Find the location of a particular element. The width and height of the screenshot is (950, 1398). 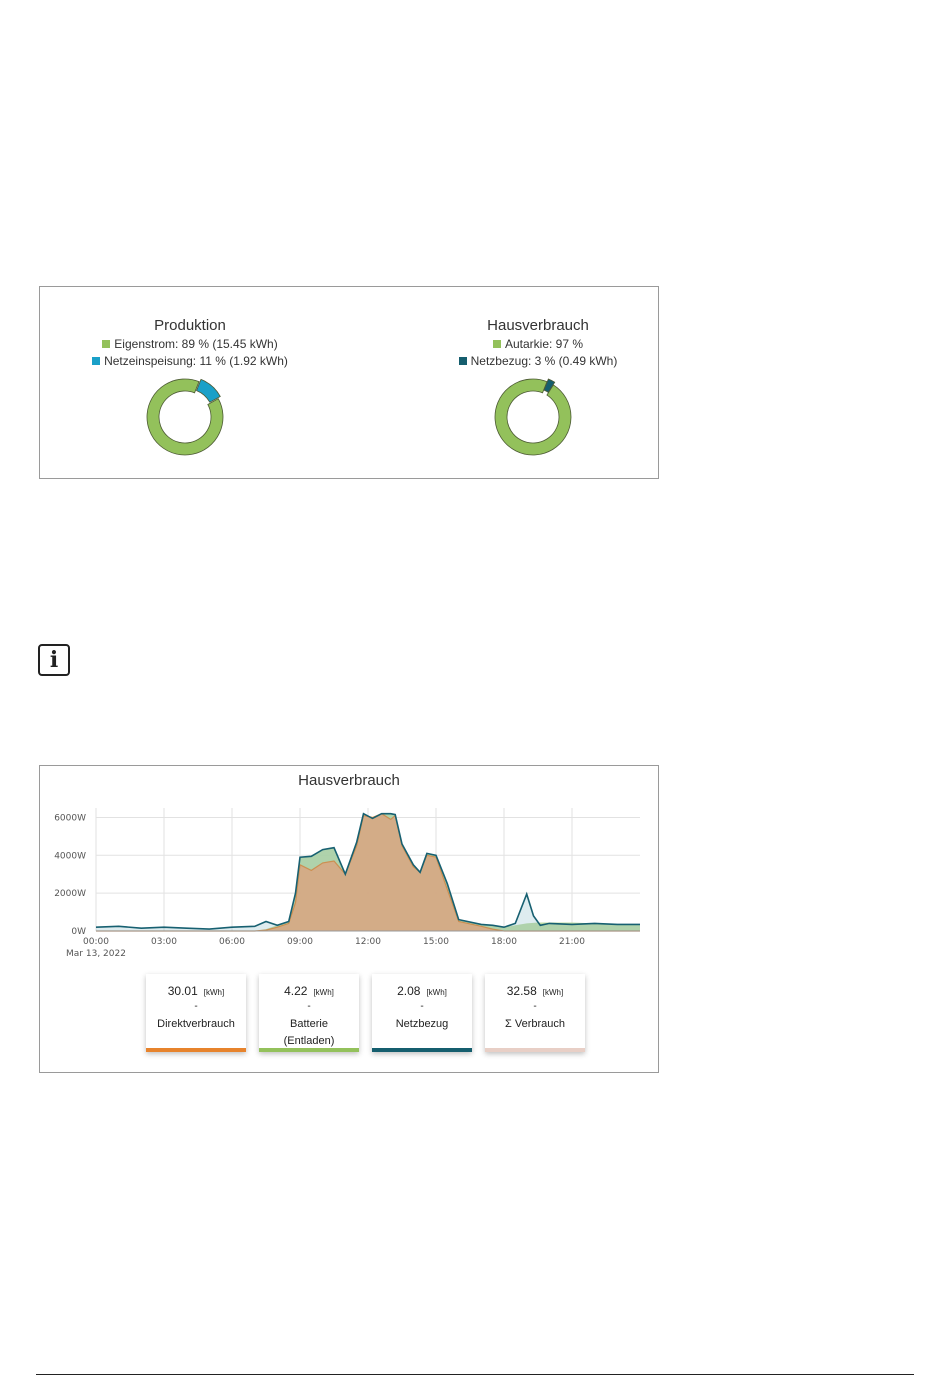

card-verbrauch-sum: 32.58 [kWh] - Σ Verbrauch is located at coordinates (535, 1013).